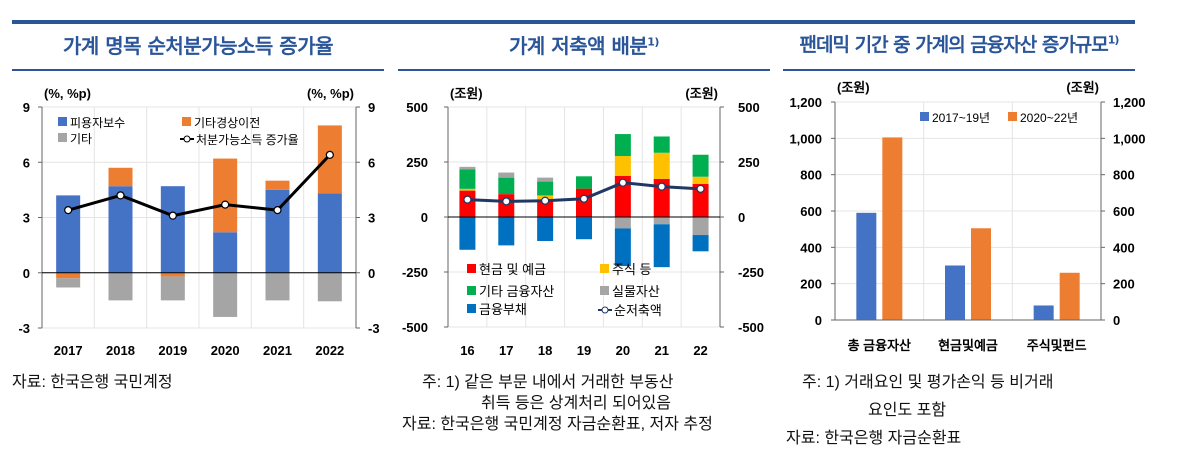 The image size is (1181, 465). I want to click on y-tick-right: 3, so click(371, 218).